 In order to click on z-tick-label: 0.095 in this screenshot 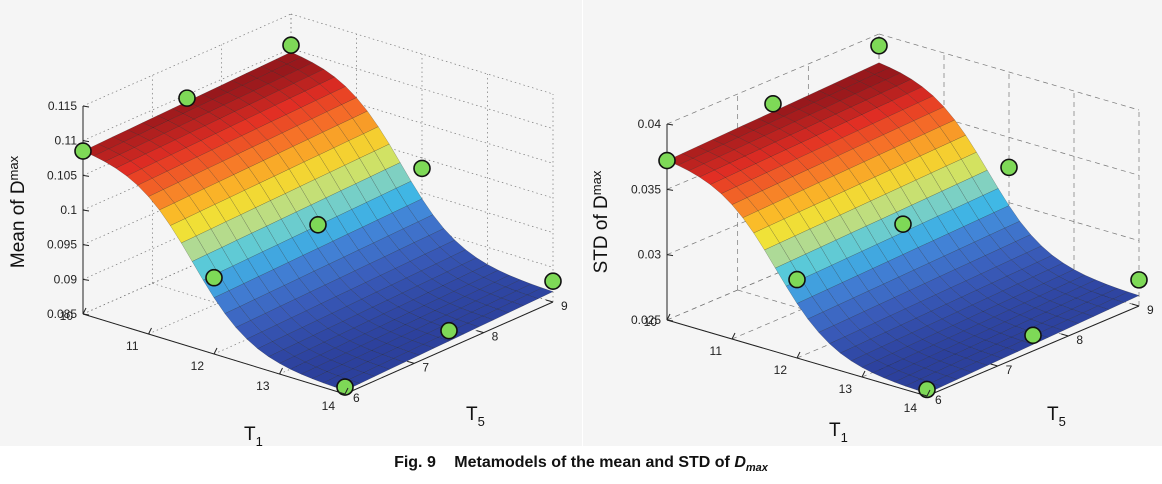, I will do `click(62, 245)`.